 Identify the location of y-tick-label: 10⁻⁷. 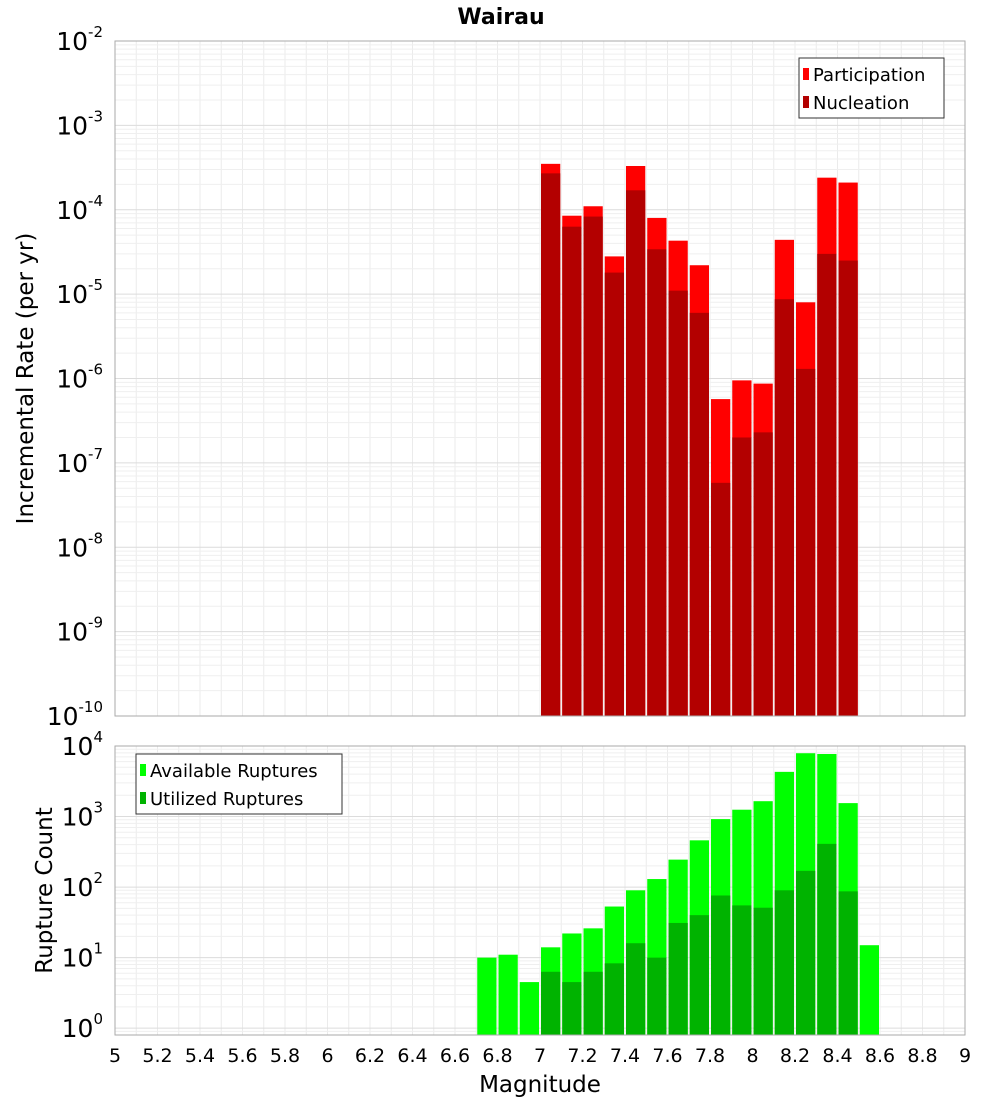
(79, 461).